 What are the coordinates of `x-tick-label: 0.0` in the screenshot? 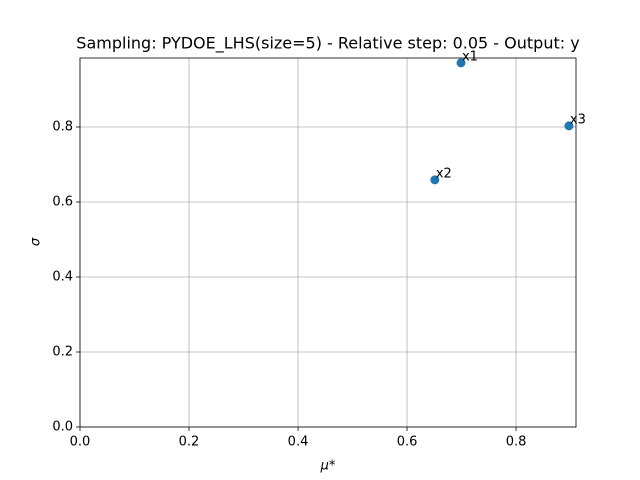 It's located at (80, 442).